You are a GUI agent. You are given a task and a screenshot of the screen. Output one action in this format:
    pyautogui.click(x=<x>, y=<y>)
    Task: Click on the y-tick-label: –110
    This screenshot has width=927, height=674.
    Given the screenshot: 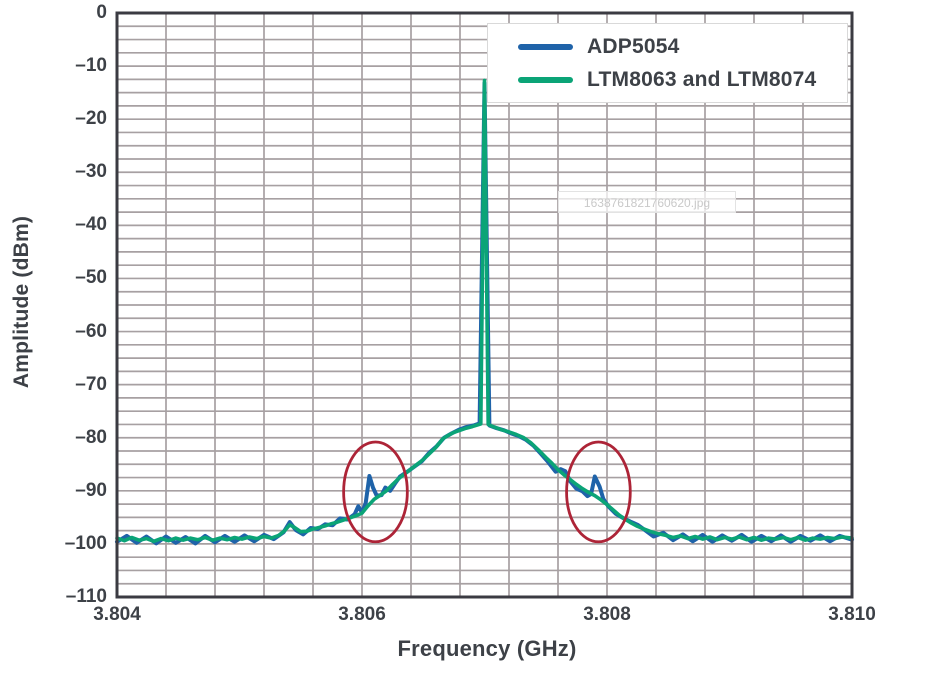 What is the action you would take?
    pyautogui.click(x=86, y=596)
    